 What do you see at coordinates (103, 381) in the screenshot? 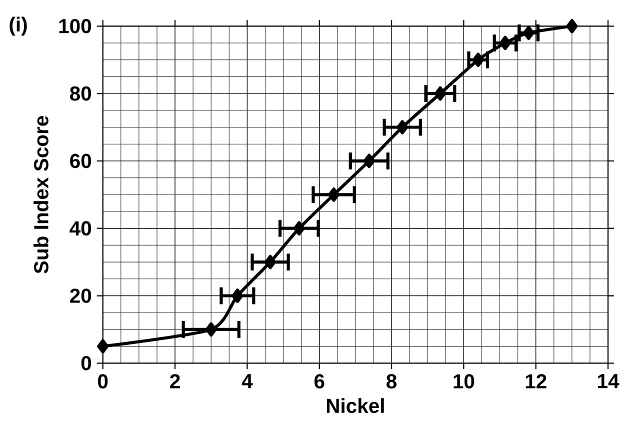
I see `x-tick-label: 0` at bounding box center [103, 381].